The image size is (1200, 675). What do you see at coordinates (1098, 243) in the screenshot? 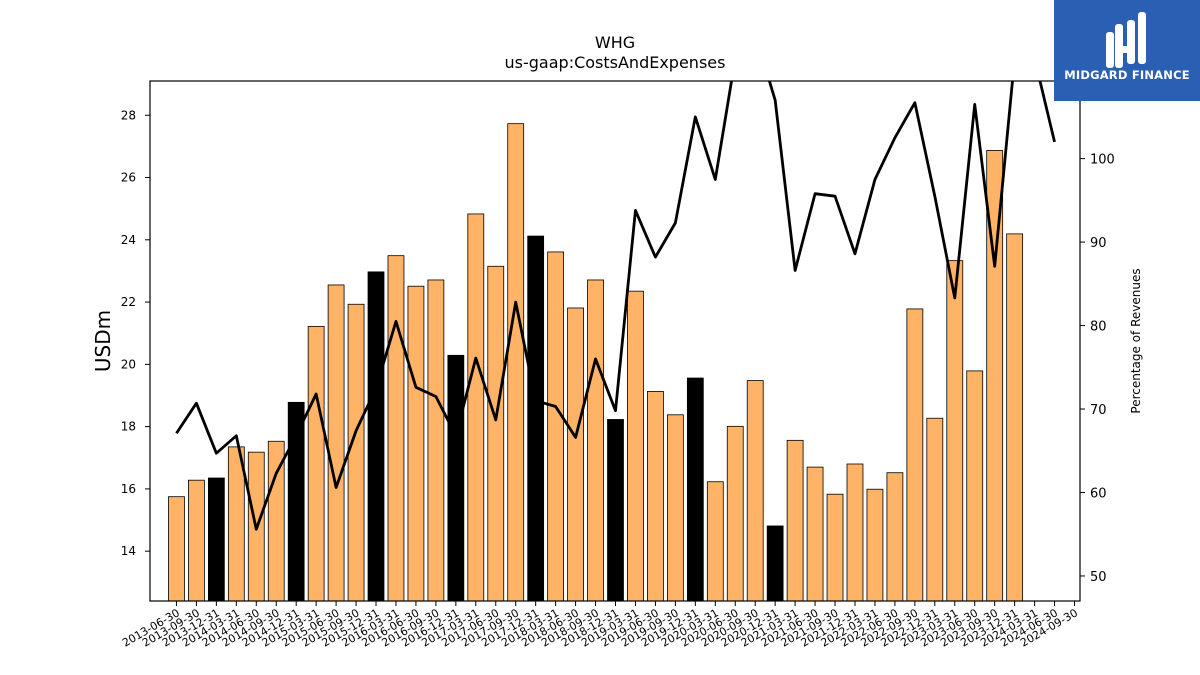
I see `y2-tick-label: 90` at bounding box center [1098, 243].